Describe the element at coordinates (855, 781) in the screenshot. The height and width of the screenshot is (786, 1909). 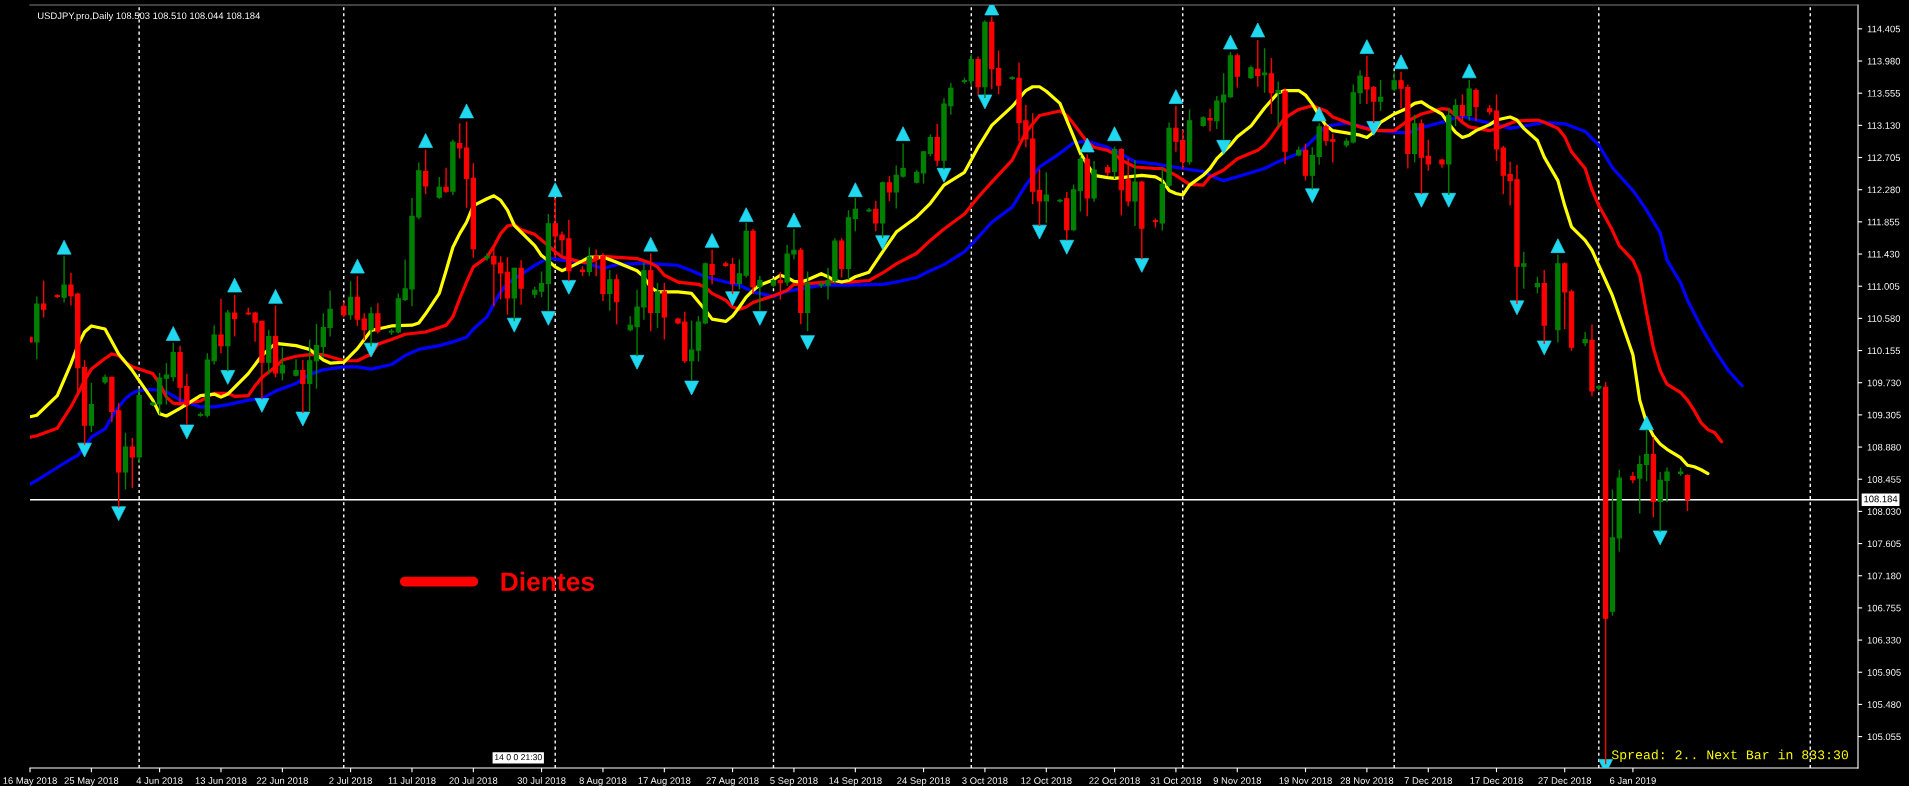
I see `x-tick-label: 14 Sep 2018` at that location.